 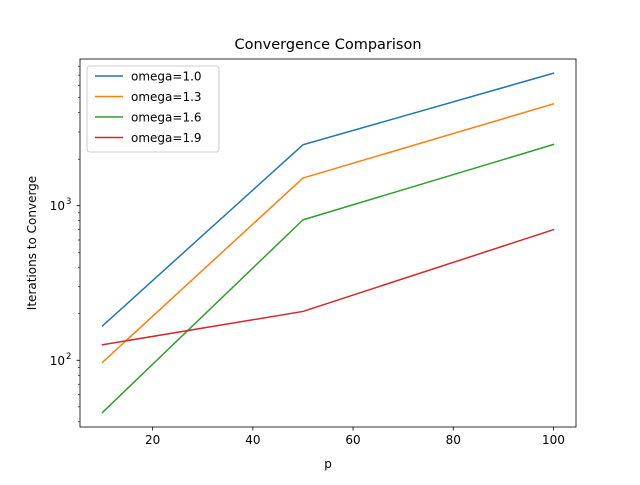 I want to click on legend-box, so click(x=153, y=109).